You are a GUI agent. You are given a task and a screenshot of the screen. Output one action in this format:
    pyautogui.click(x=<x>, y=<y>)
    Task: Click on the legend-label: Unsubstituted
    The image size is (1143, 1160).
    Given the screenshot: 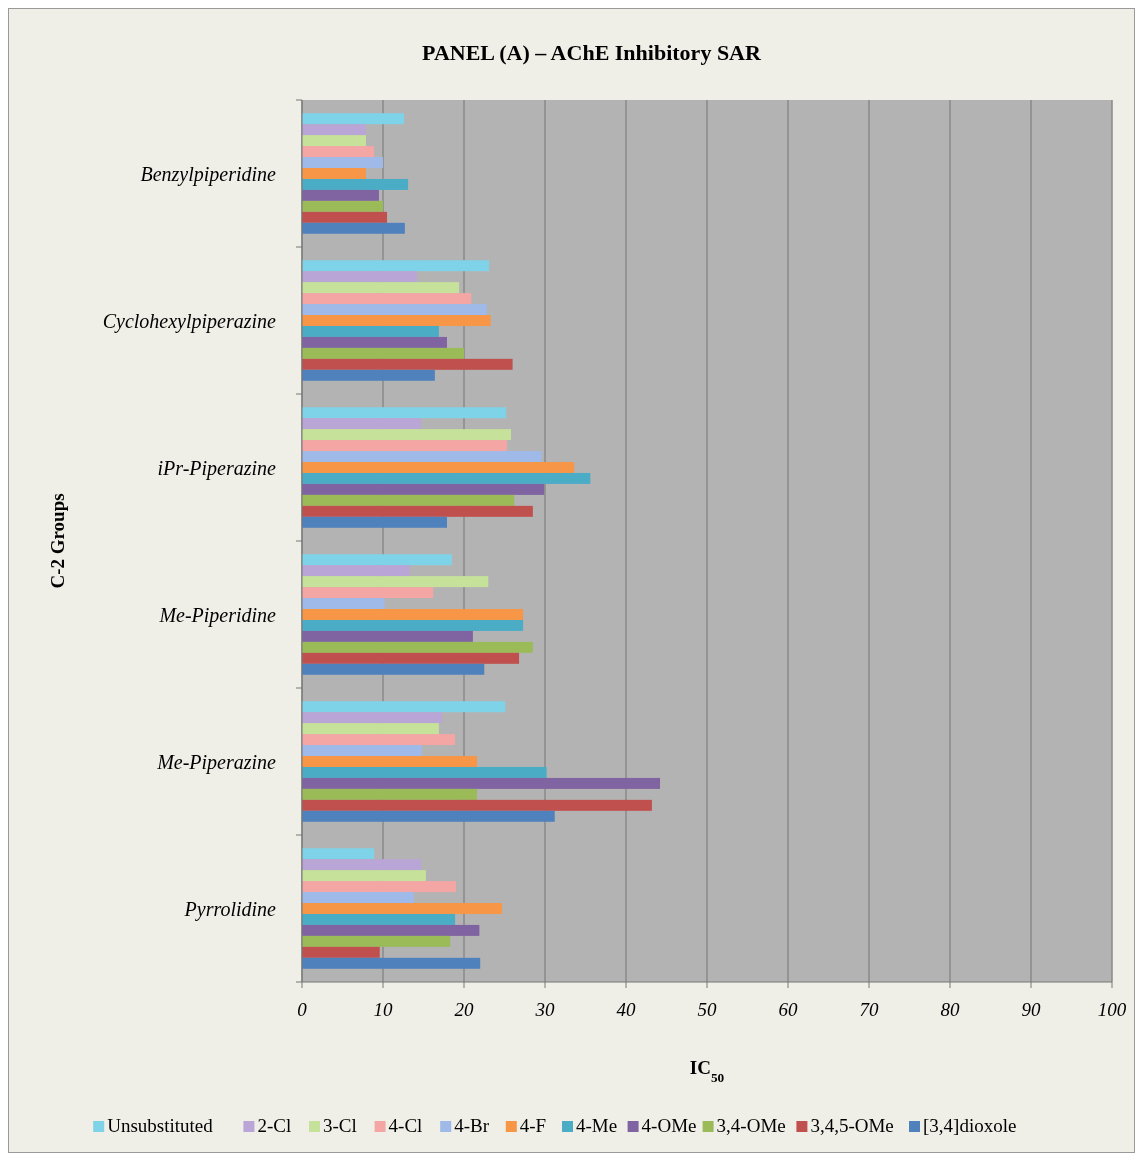 What is the action you would take?
    pyautogui.click(x=160, y=1125)
    